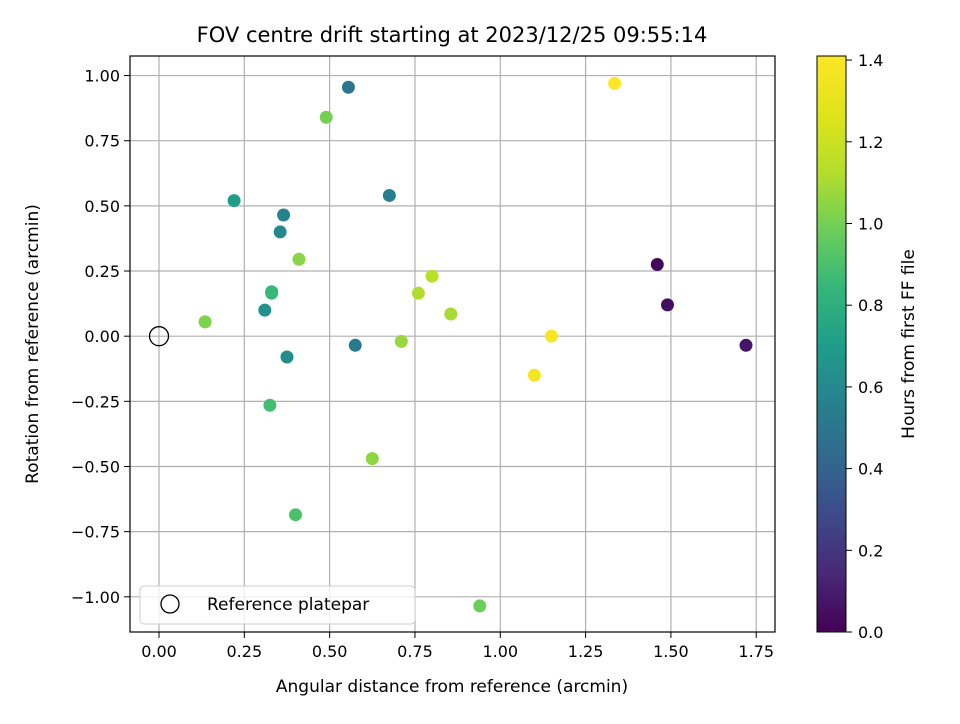  Describe the element at coordinates (864, 346) in the screenshot. I see `colorbar-axis: 0.0 0.2 0.4 0.6 0.8 1.0 1.2 1.4` at that location.